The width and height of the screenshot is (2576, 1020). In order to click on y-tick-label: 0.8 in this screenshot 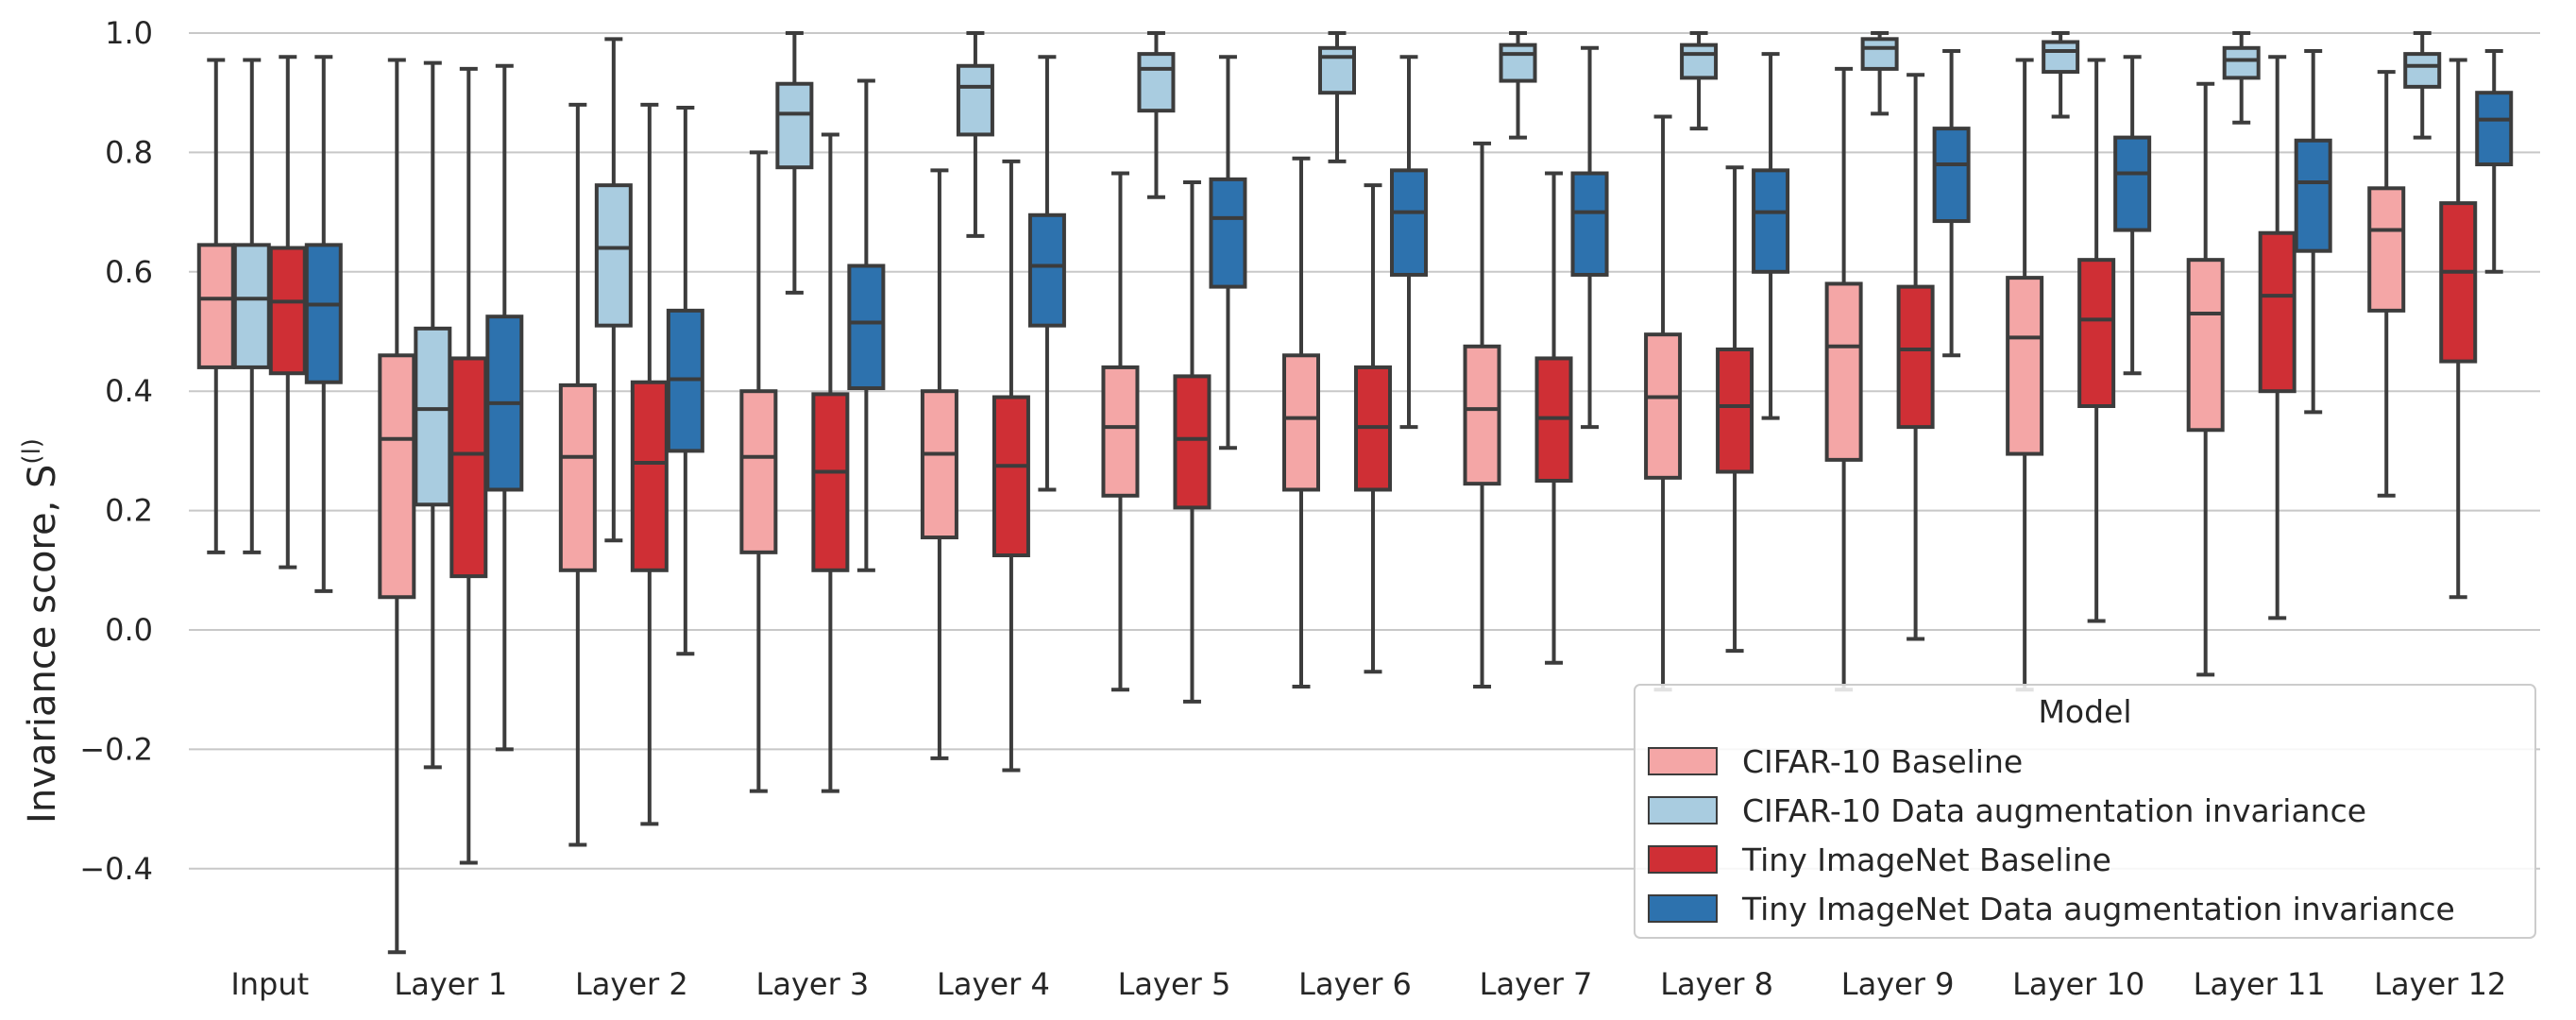, I will do `click(129, 152)`.